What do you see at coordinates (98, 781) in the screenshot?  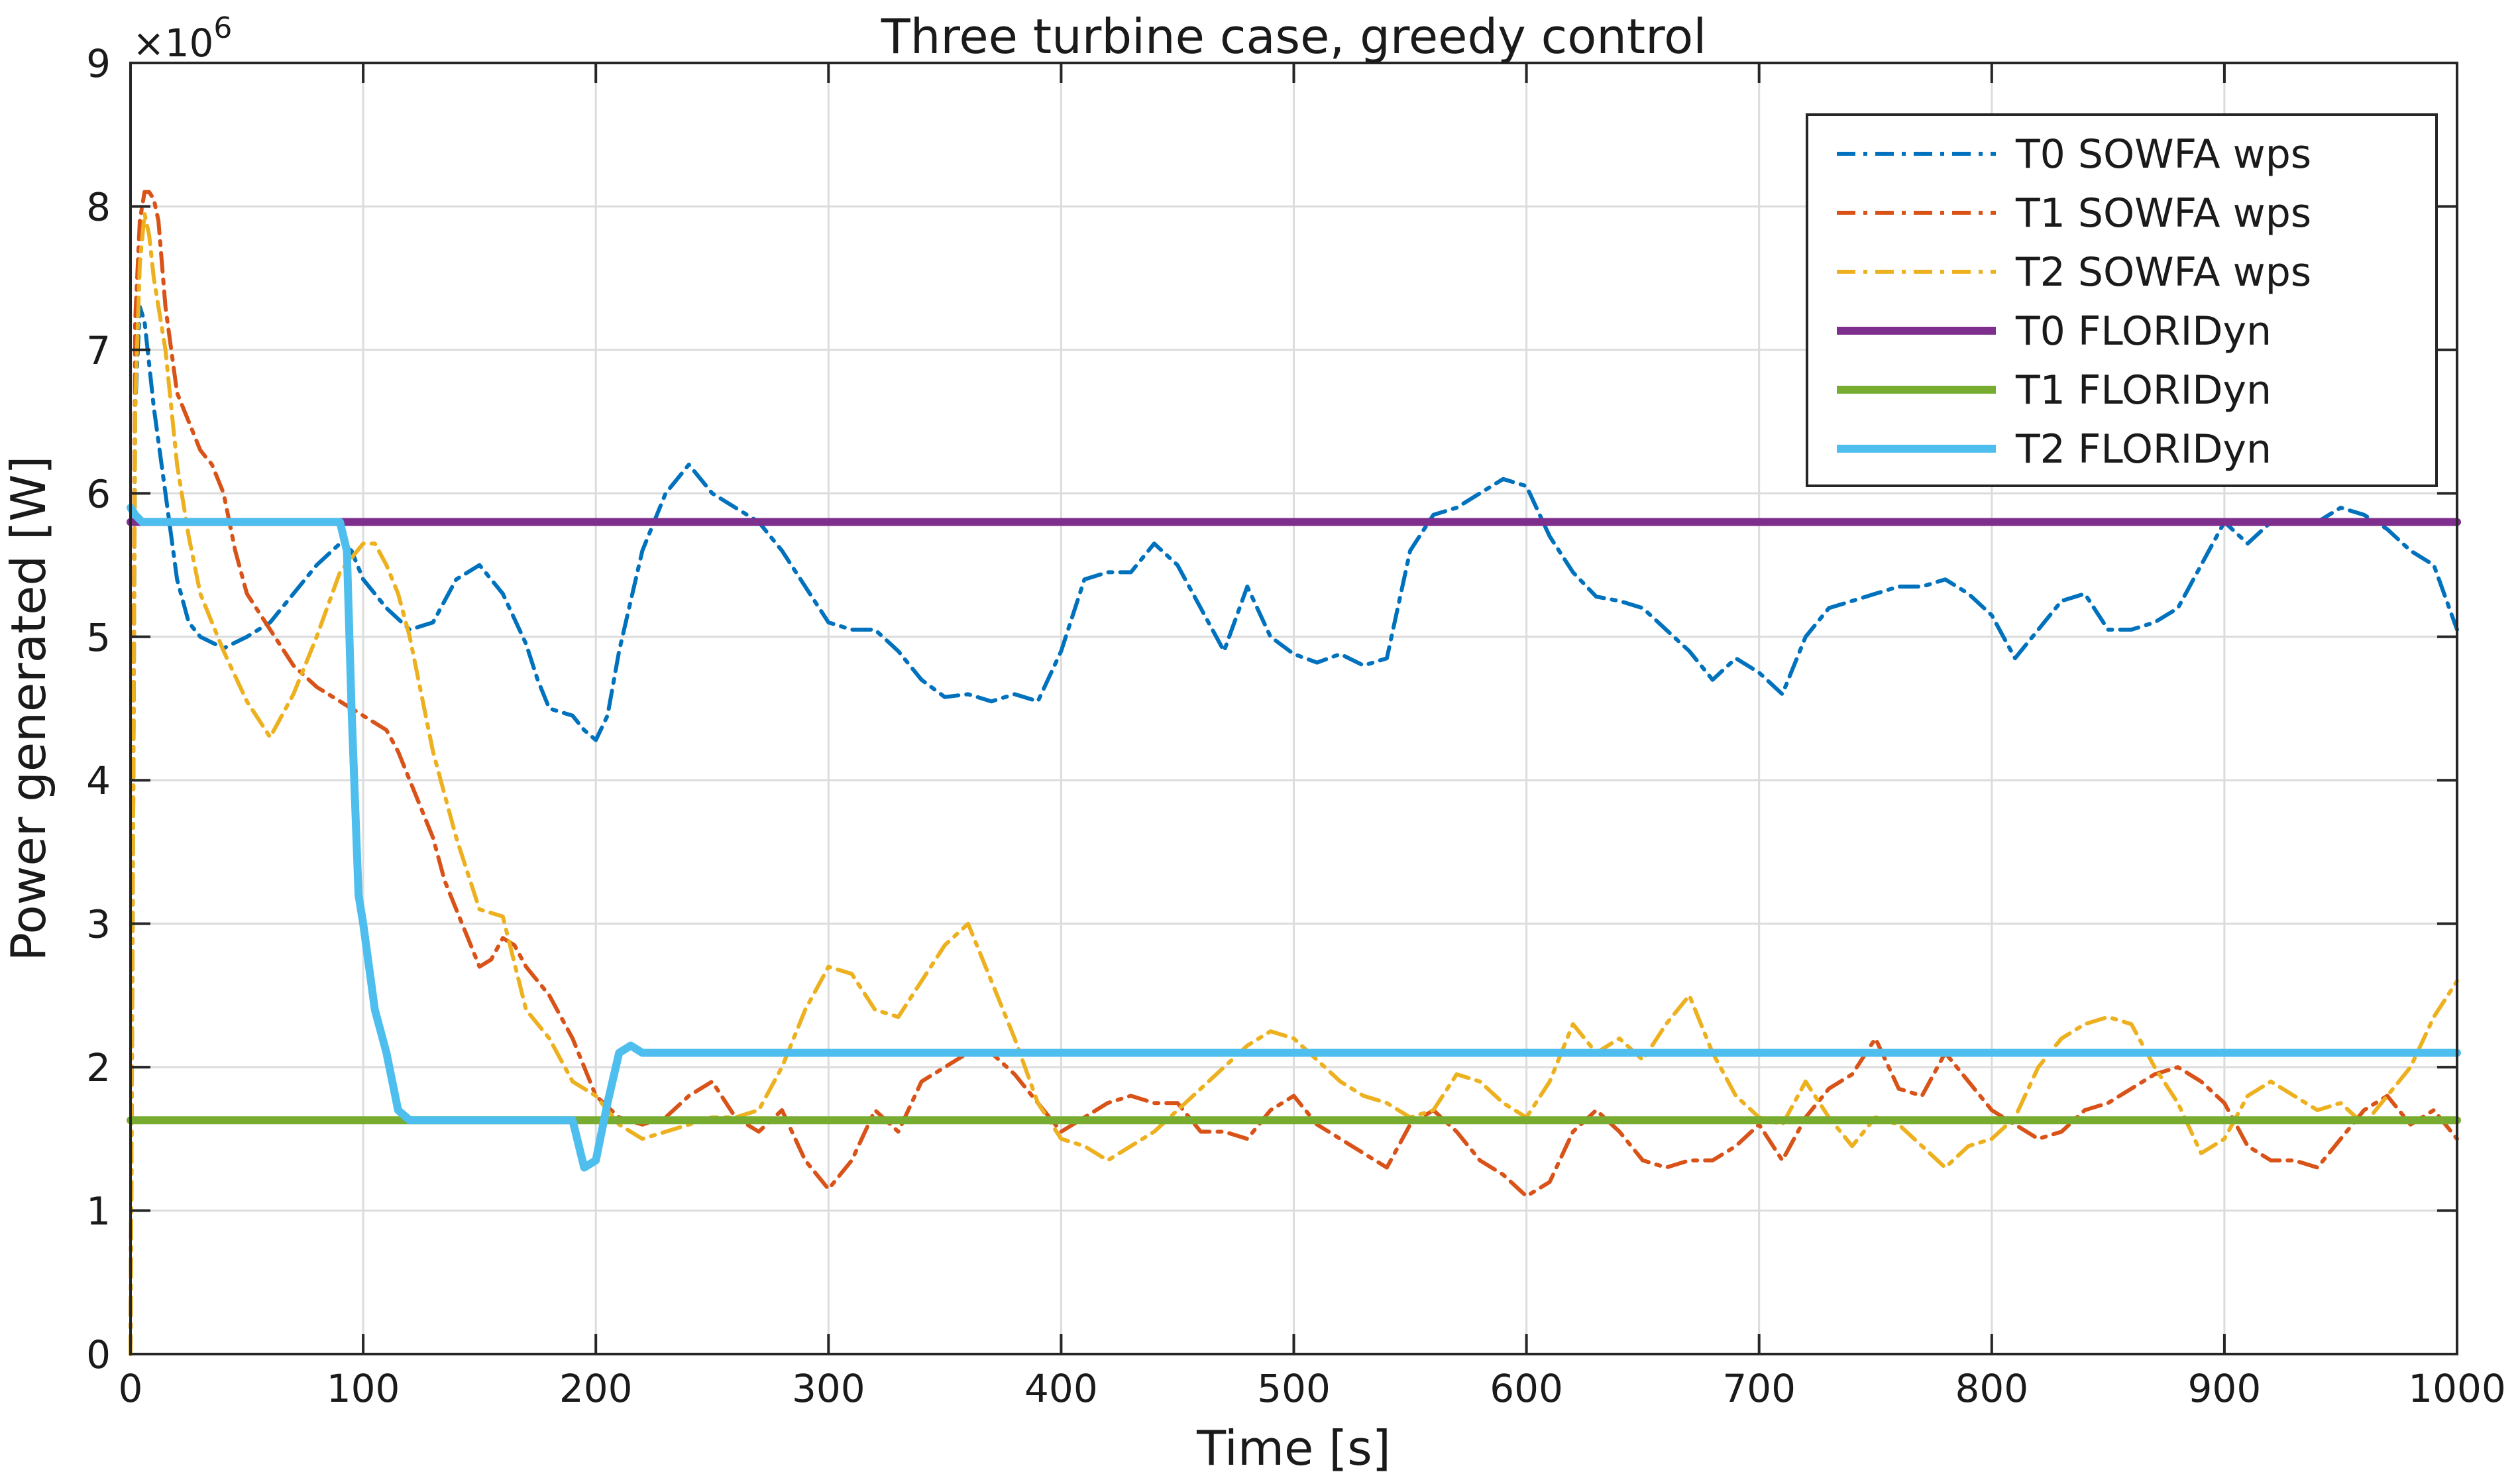 I see `y-tick-label: 4` at bounding box center [98, 781].